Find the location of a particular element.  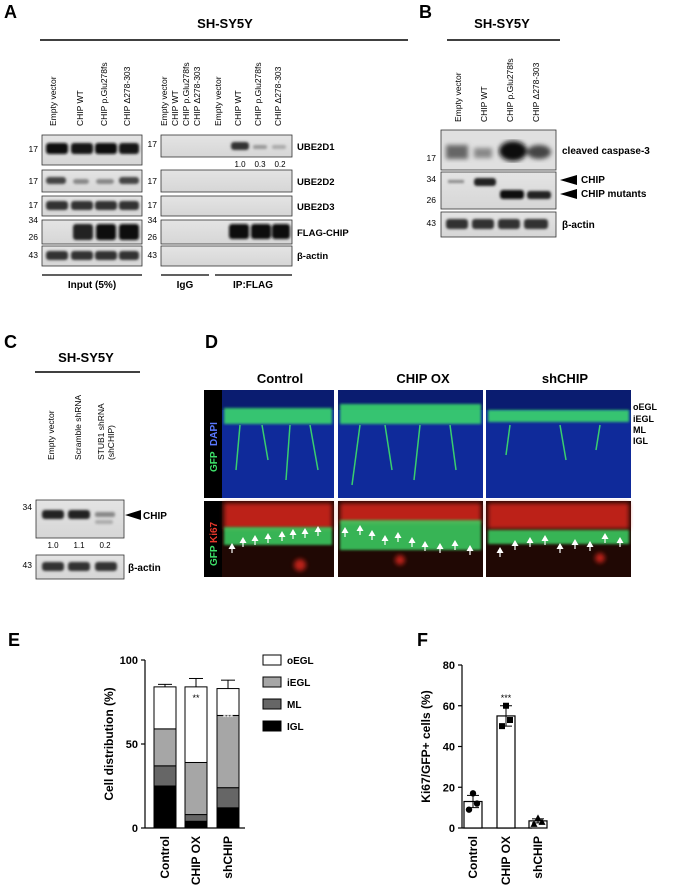

panel-letter-d: D is located at coordinates (211, 342).